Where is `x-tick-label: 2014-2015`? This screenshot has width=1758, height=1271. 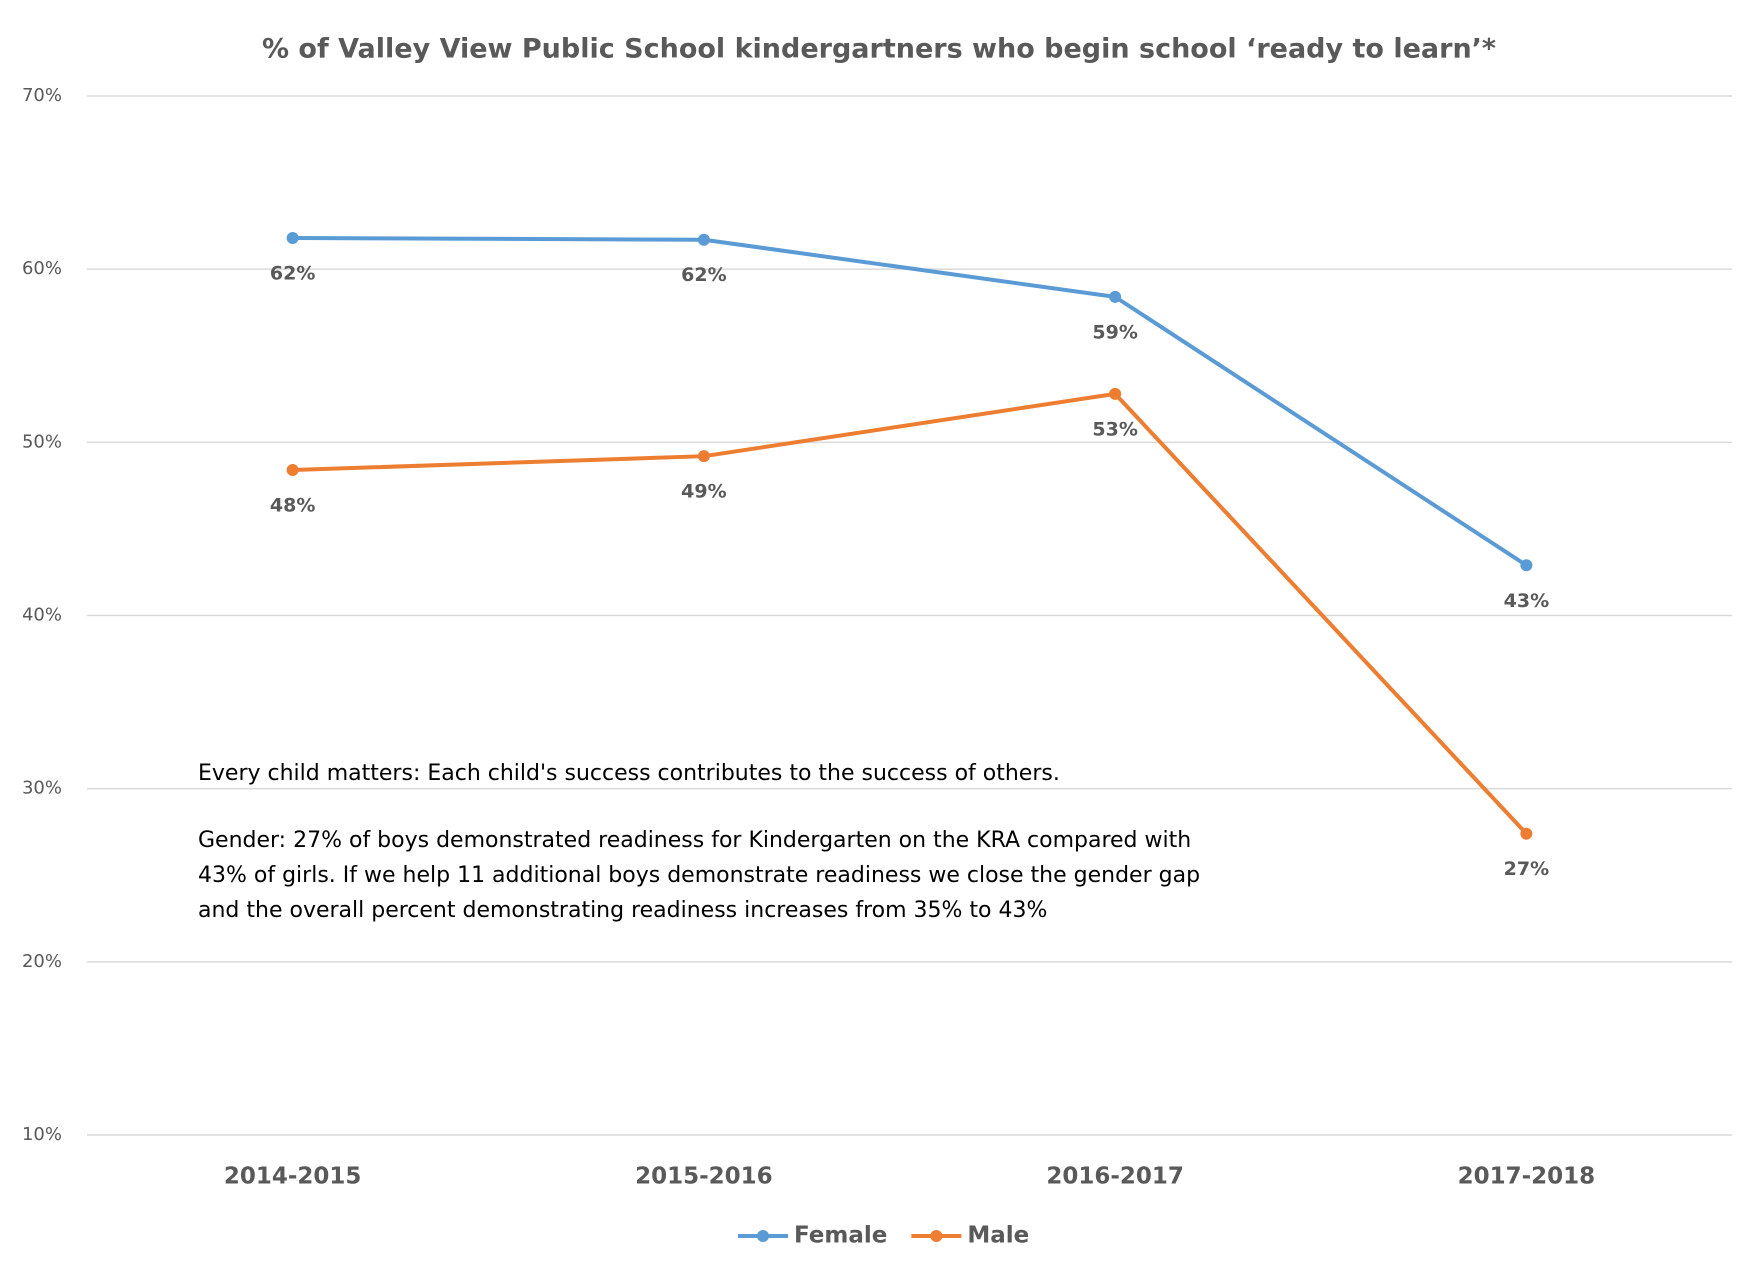
x-tick-label: 2014-2015 is located at coordinates (293, 1177).